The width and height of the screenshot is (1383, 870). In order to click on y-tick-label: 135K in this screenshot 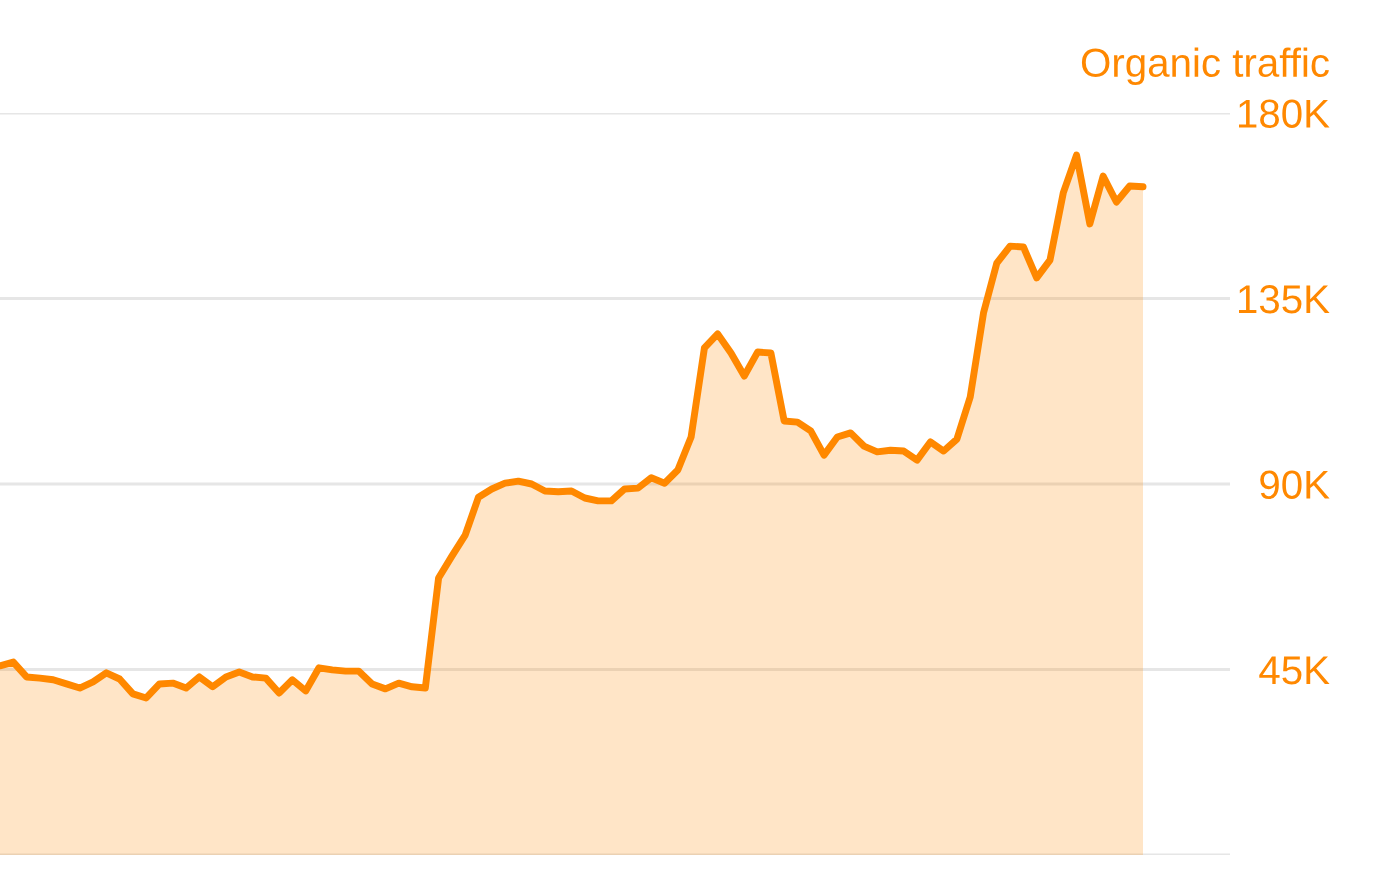, I will do `click(1284, 299)`.